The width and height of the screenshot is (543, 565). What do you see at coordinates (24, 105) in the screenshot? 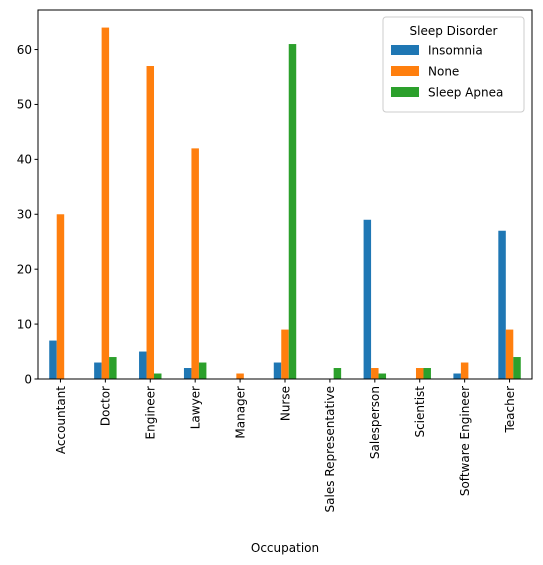
I see `y-tick-label: 50` at bounding box center [24, 105].